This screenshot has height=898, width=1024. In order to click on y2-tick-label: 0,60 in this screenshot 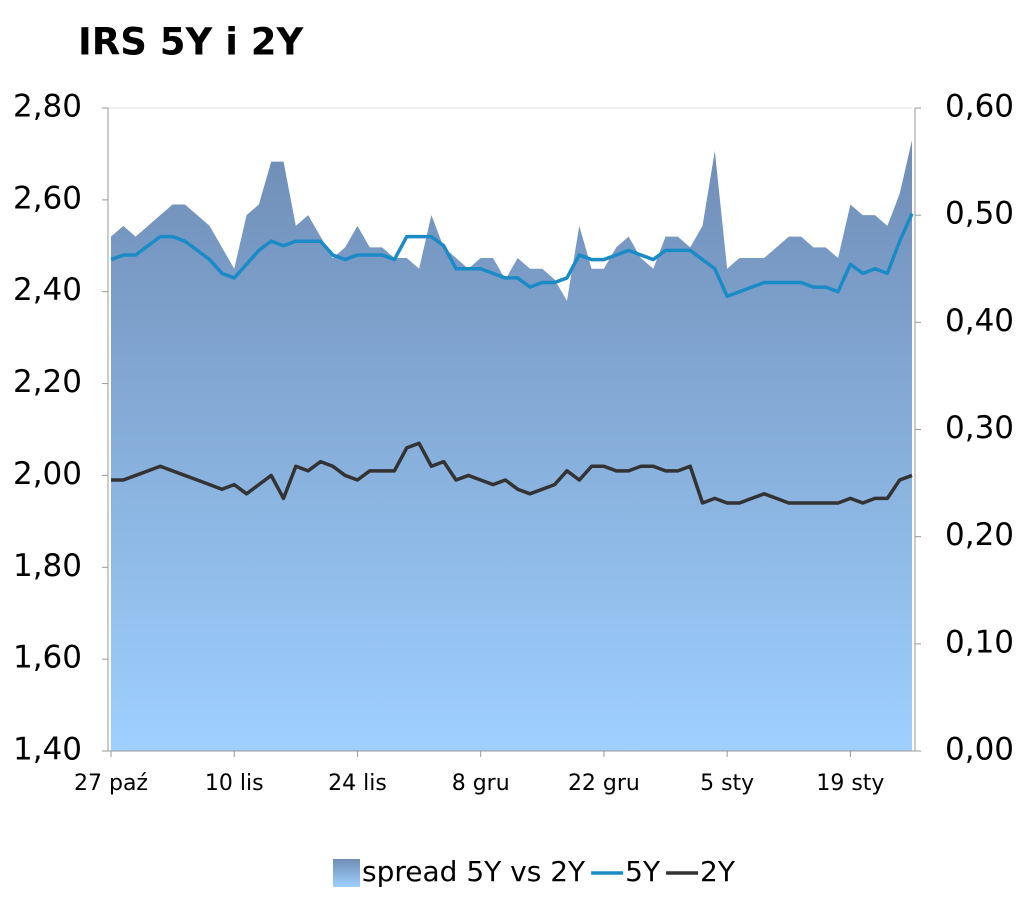, I will do `click(979, 107)`.